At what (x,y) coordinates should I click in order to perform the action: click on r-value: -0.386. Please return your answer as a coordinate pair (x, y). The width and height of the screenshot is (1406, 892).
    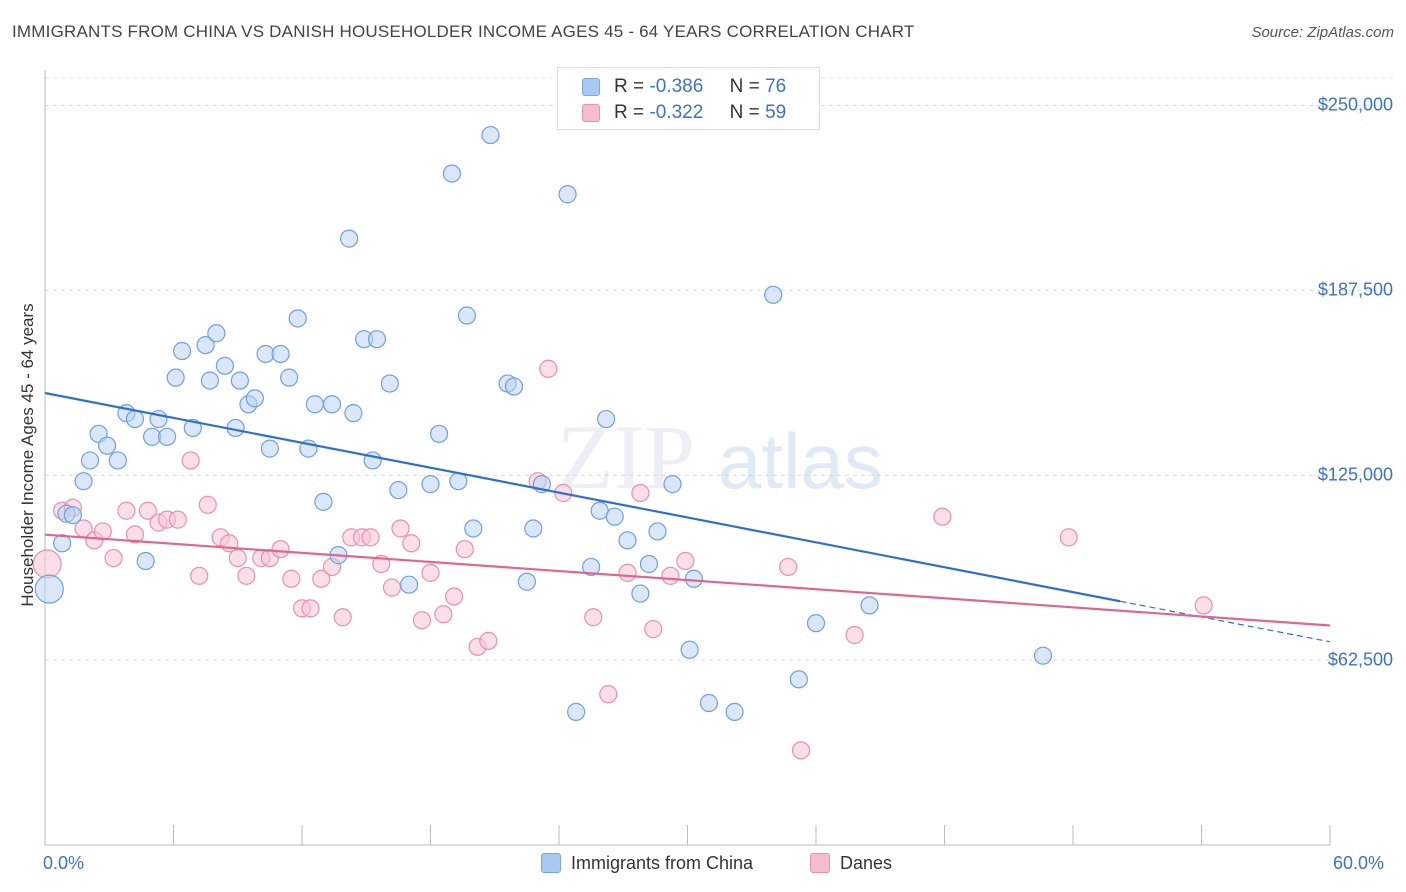
    Looking at the image, I should click on (676, 86).